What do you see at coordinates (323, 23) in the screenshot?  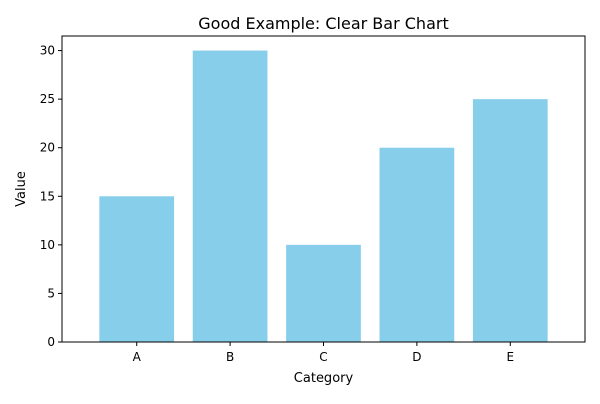 I see `chart-title: Good Example: Clear Bar Chart` at bounding box center [323, 23].